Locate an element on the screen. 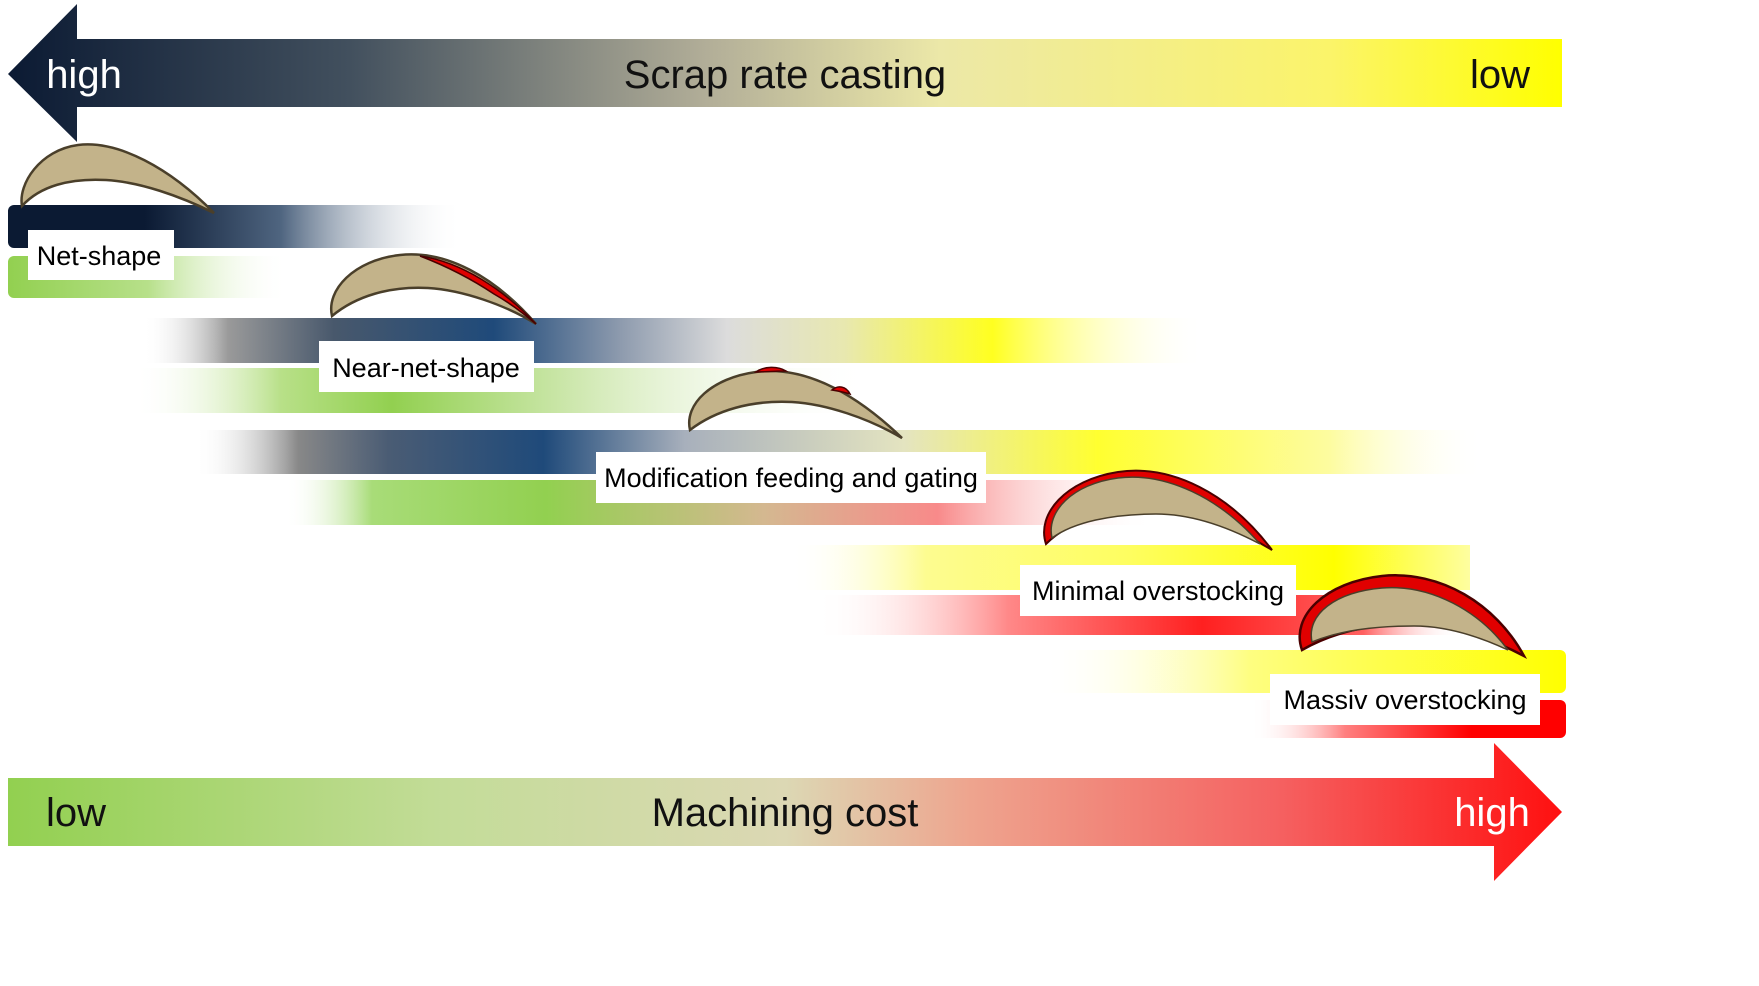 This screenshot has width=1759, height=986. machining-cost-arrow is located at coordinates (785, 812).